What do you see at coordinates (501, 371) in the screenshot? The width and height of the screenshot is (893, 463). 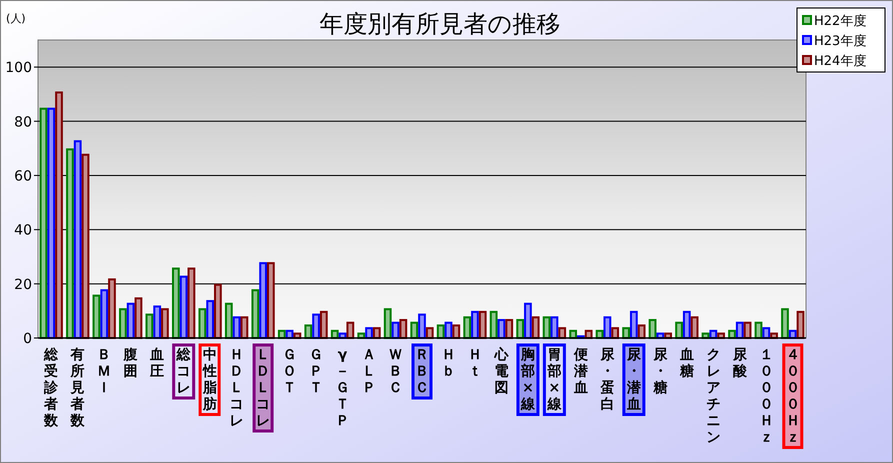 I see `x-tick-label: 心電図` at bounding box center [501, 371].